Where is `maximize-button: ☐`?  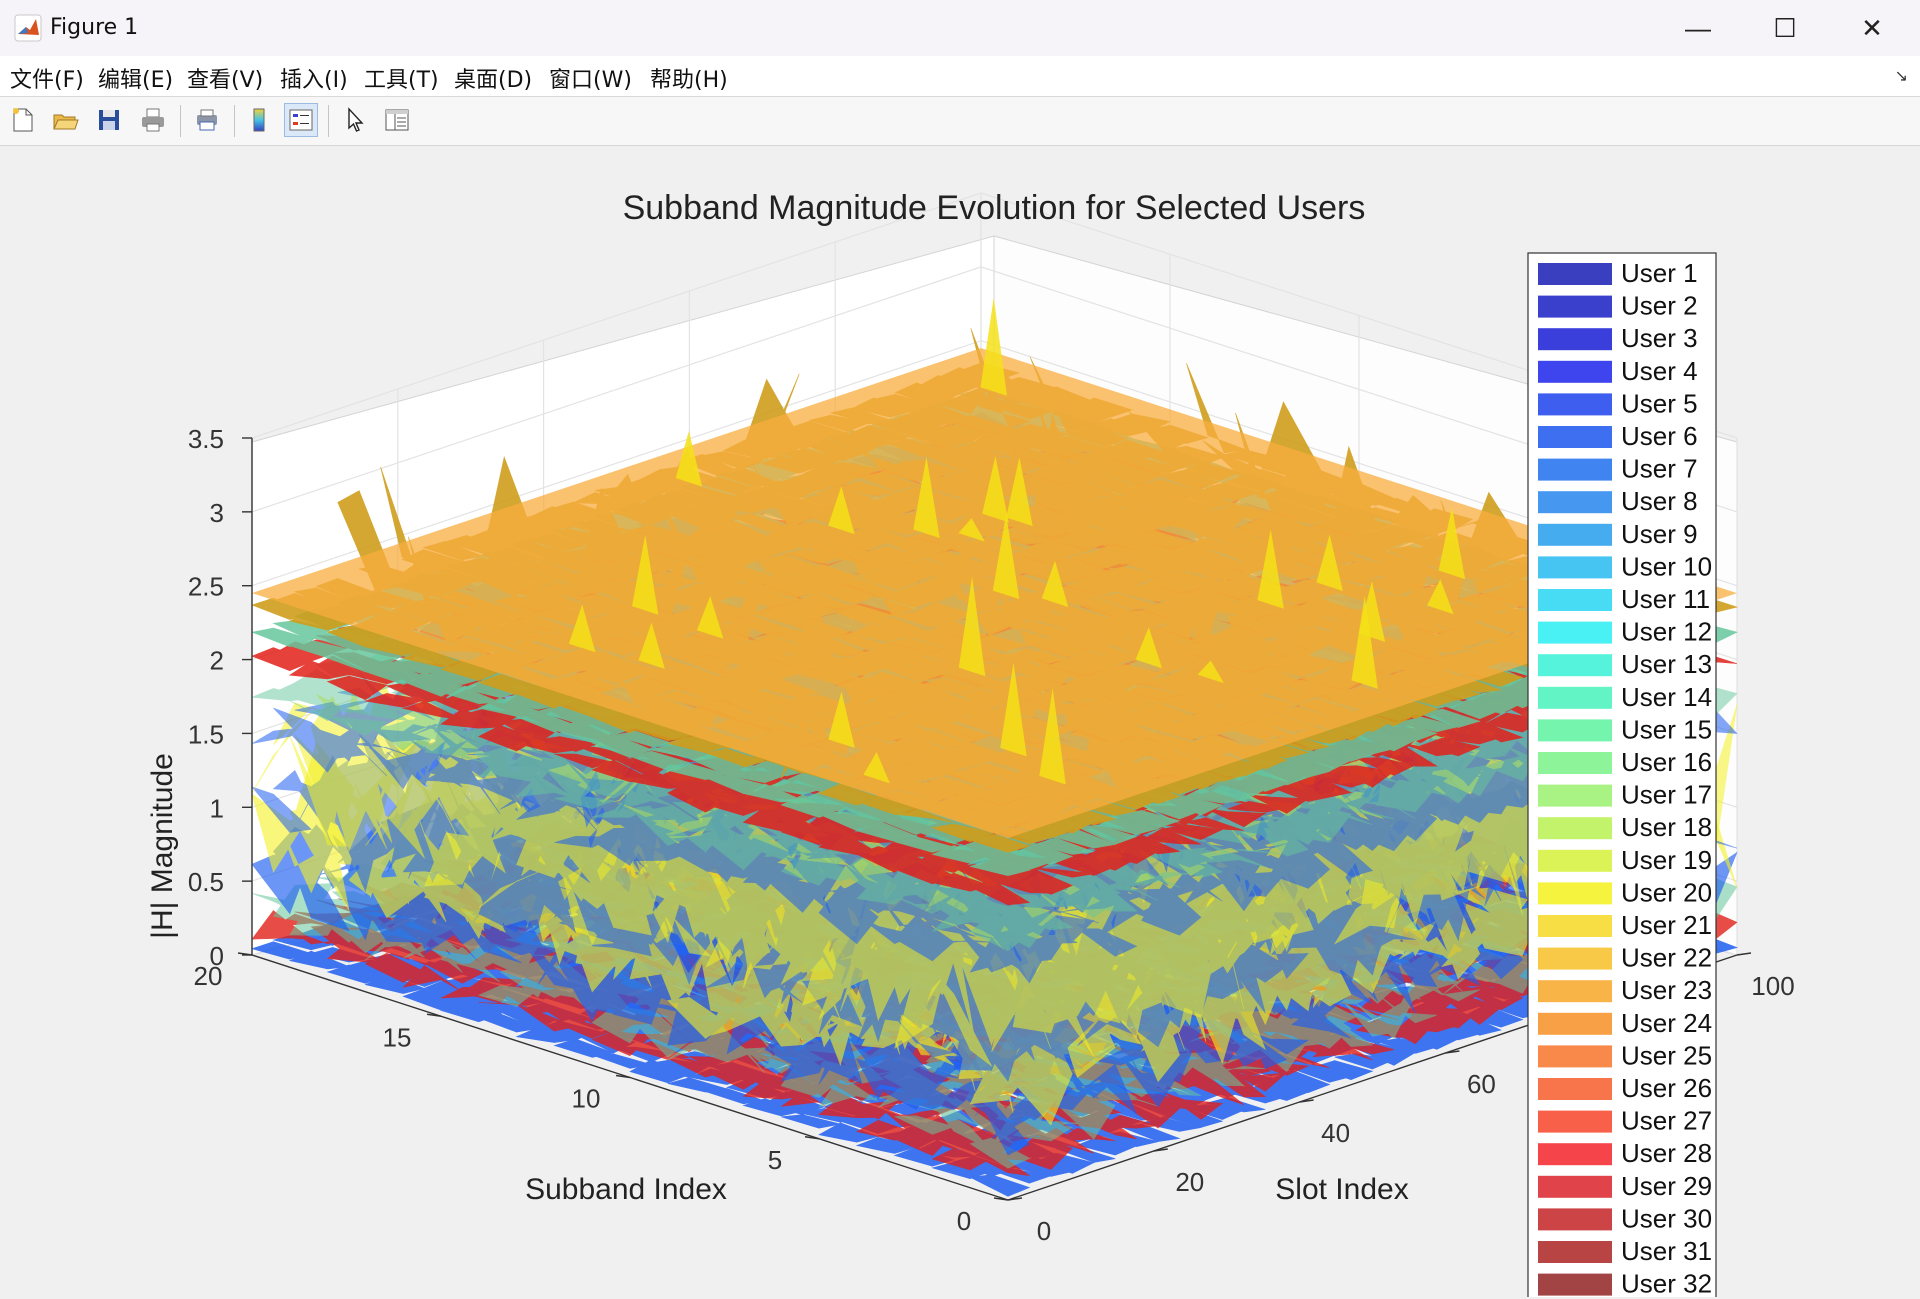
maximize-button: ☐ is located at coordinates (1785, 28).